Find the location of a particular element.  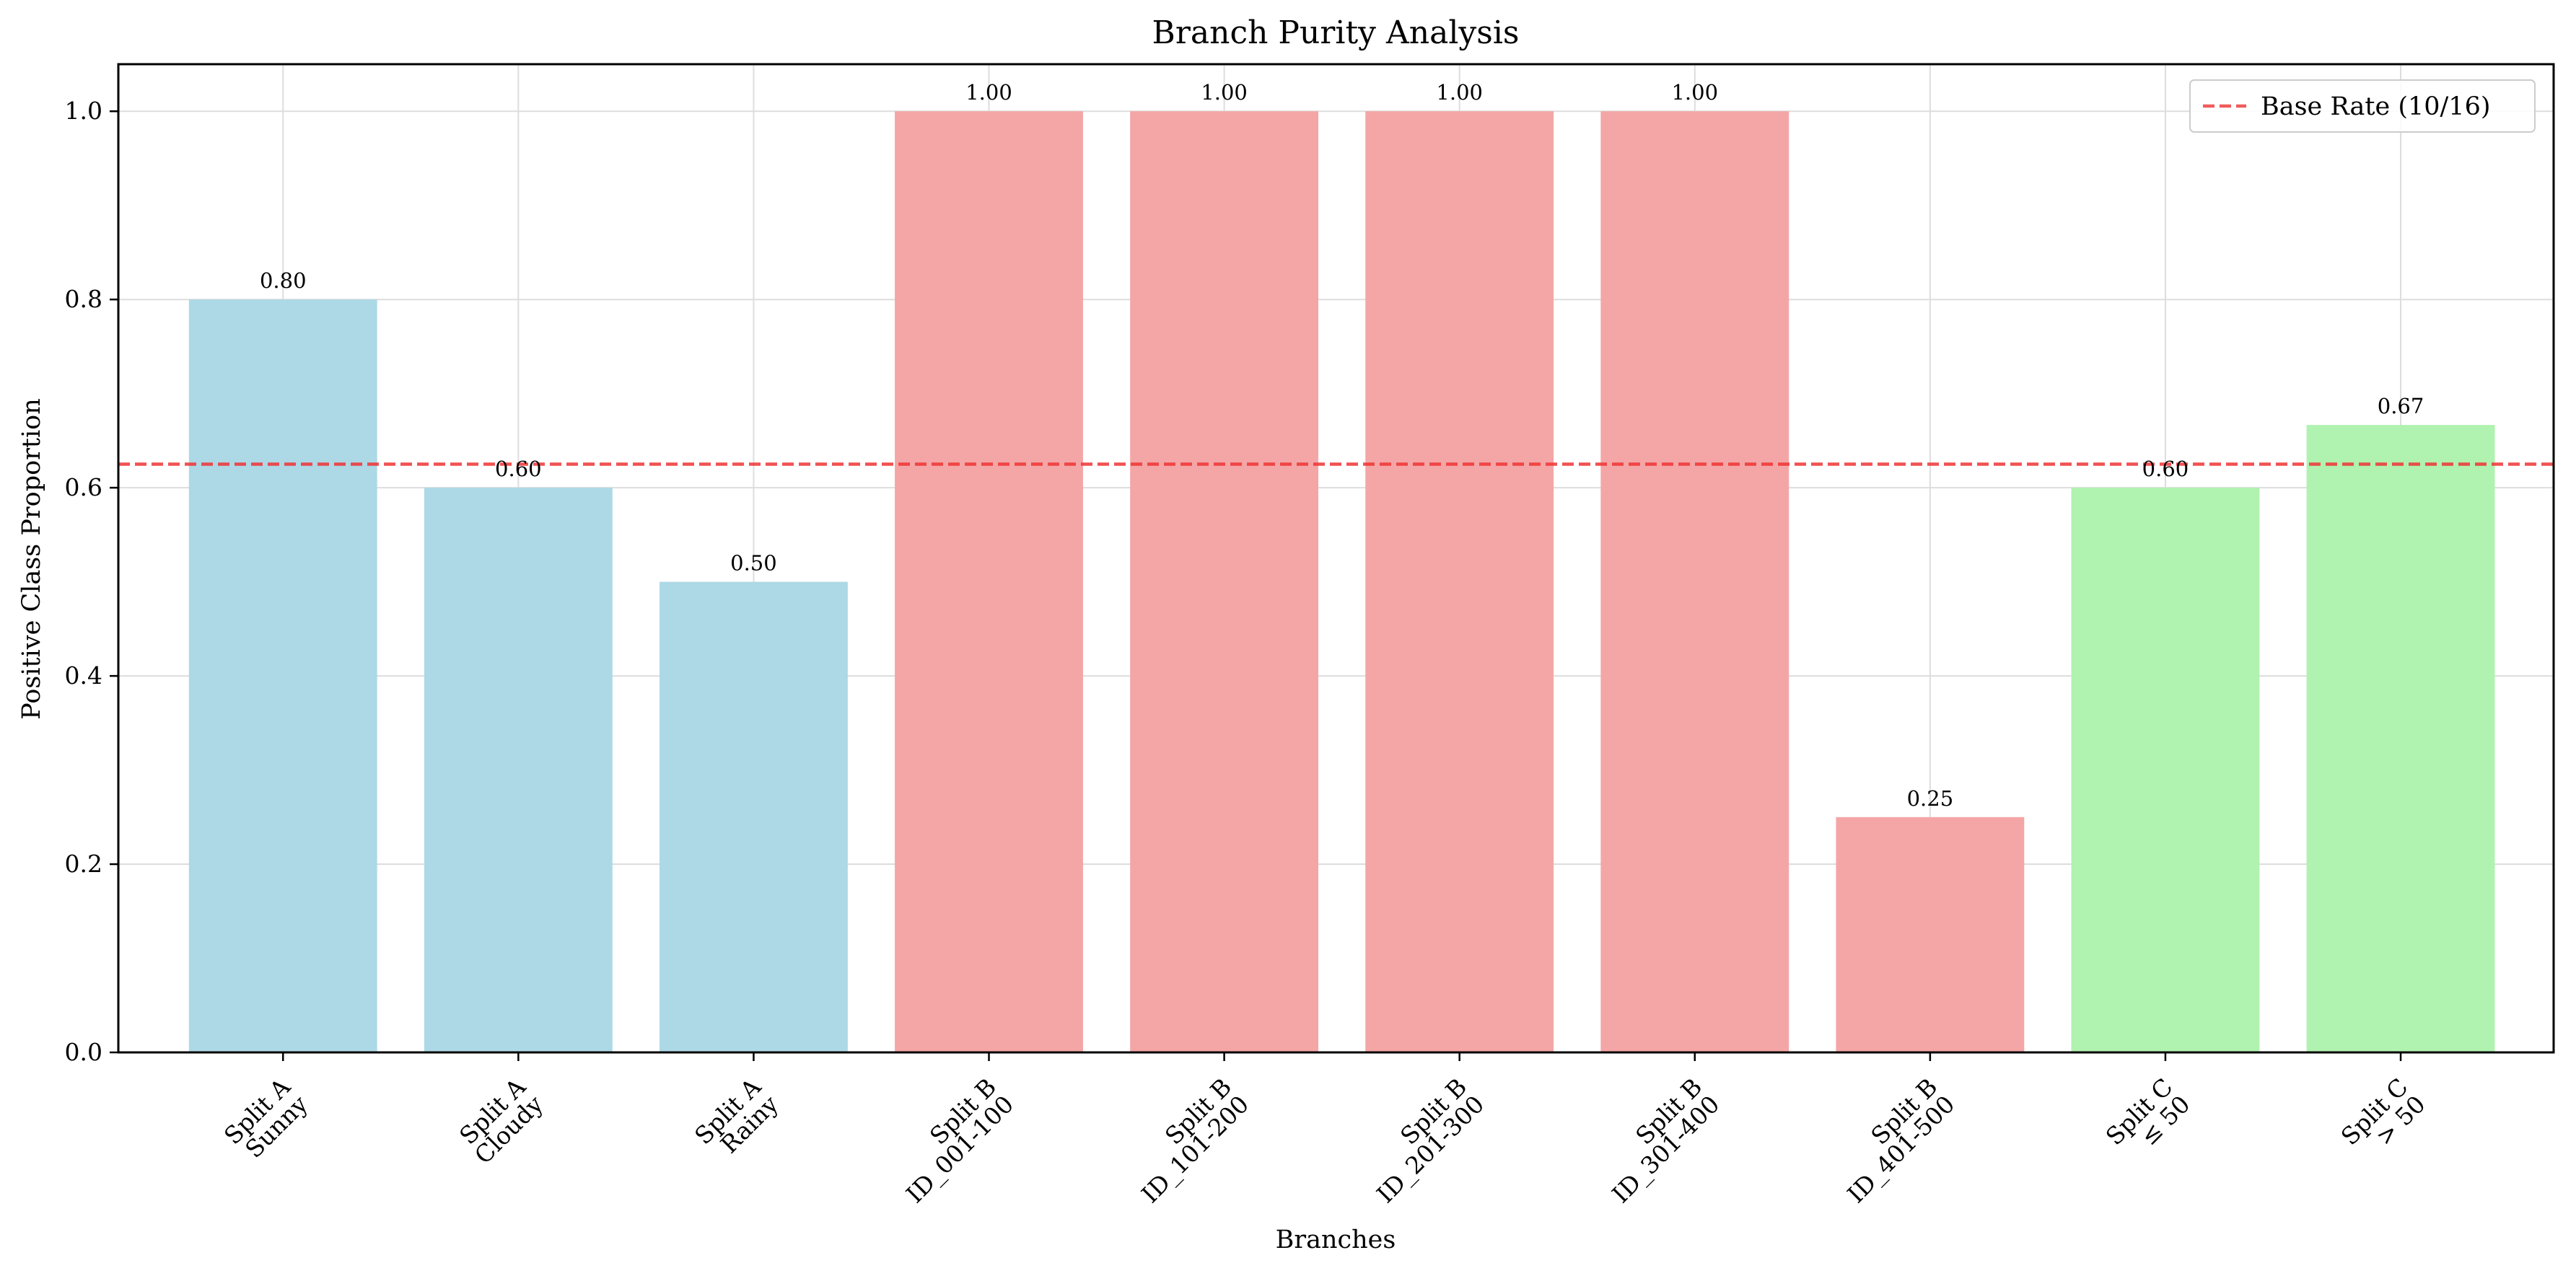

legend-frame is located at coordinates (2362, 106).